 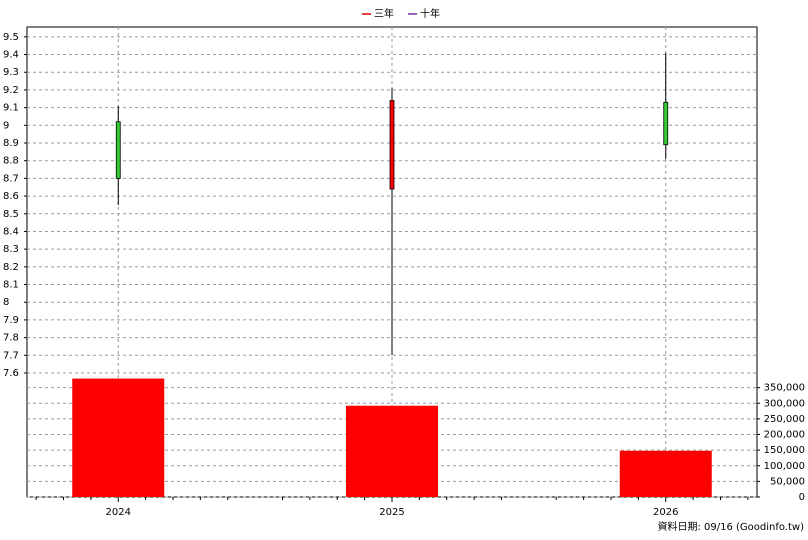 I want to click on legend-label: 十年, so click(x=430, y=13).